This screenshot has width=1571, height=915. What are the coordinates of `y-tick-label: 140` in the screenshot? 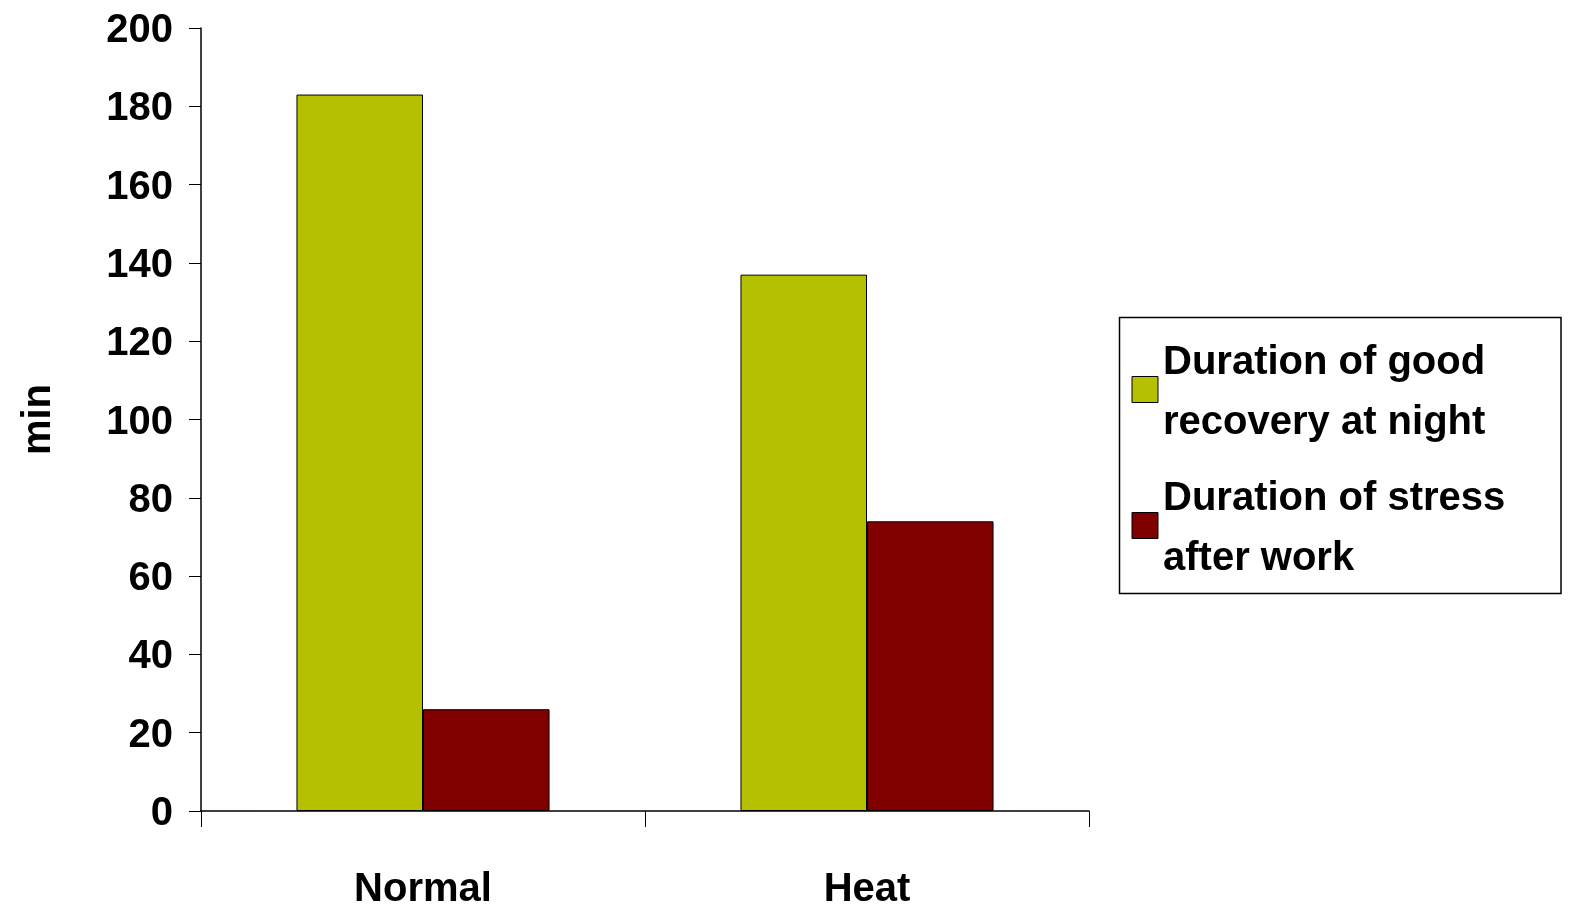 It's located at (139, 262).